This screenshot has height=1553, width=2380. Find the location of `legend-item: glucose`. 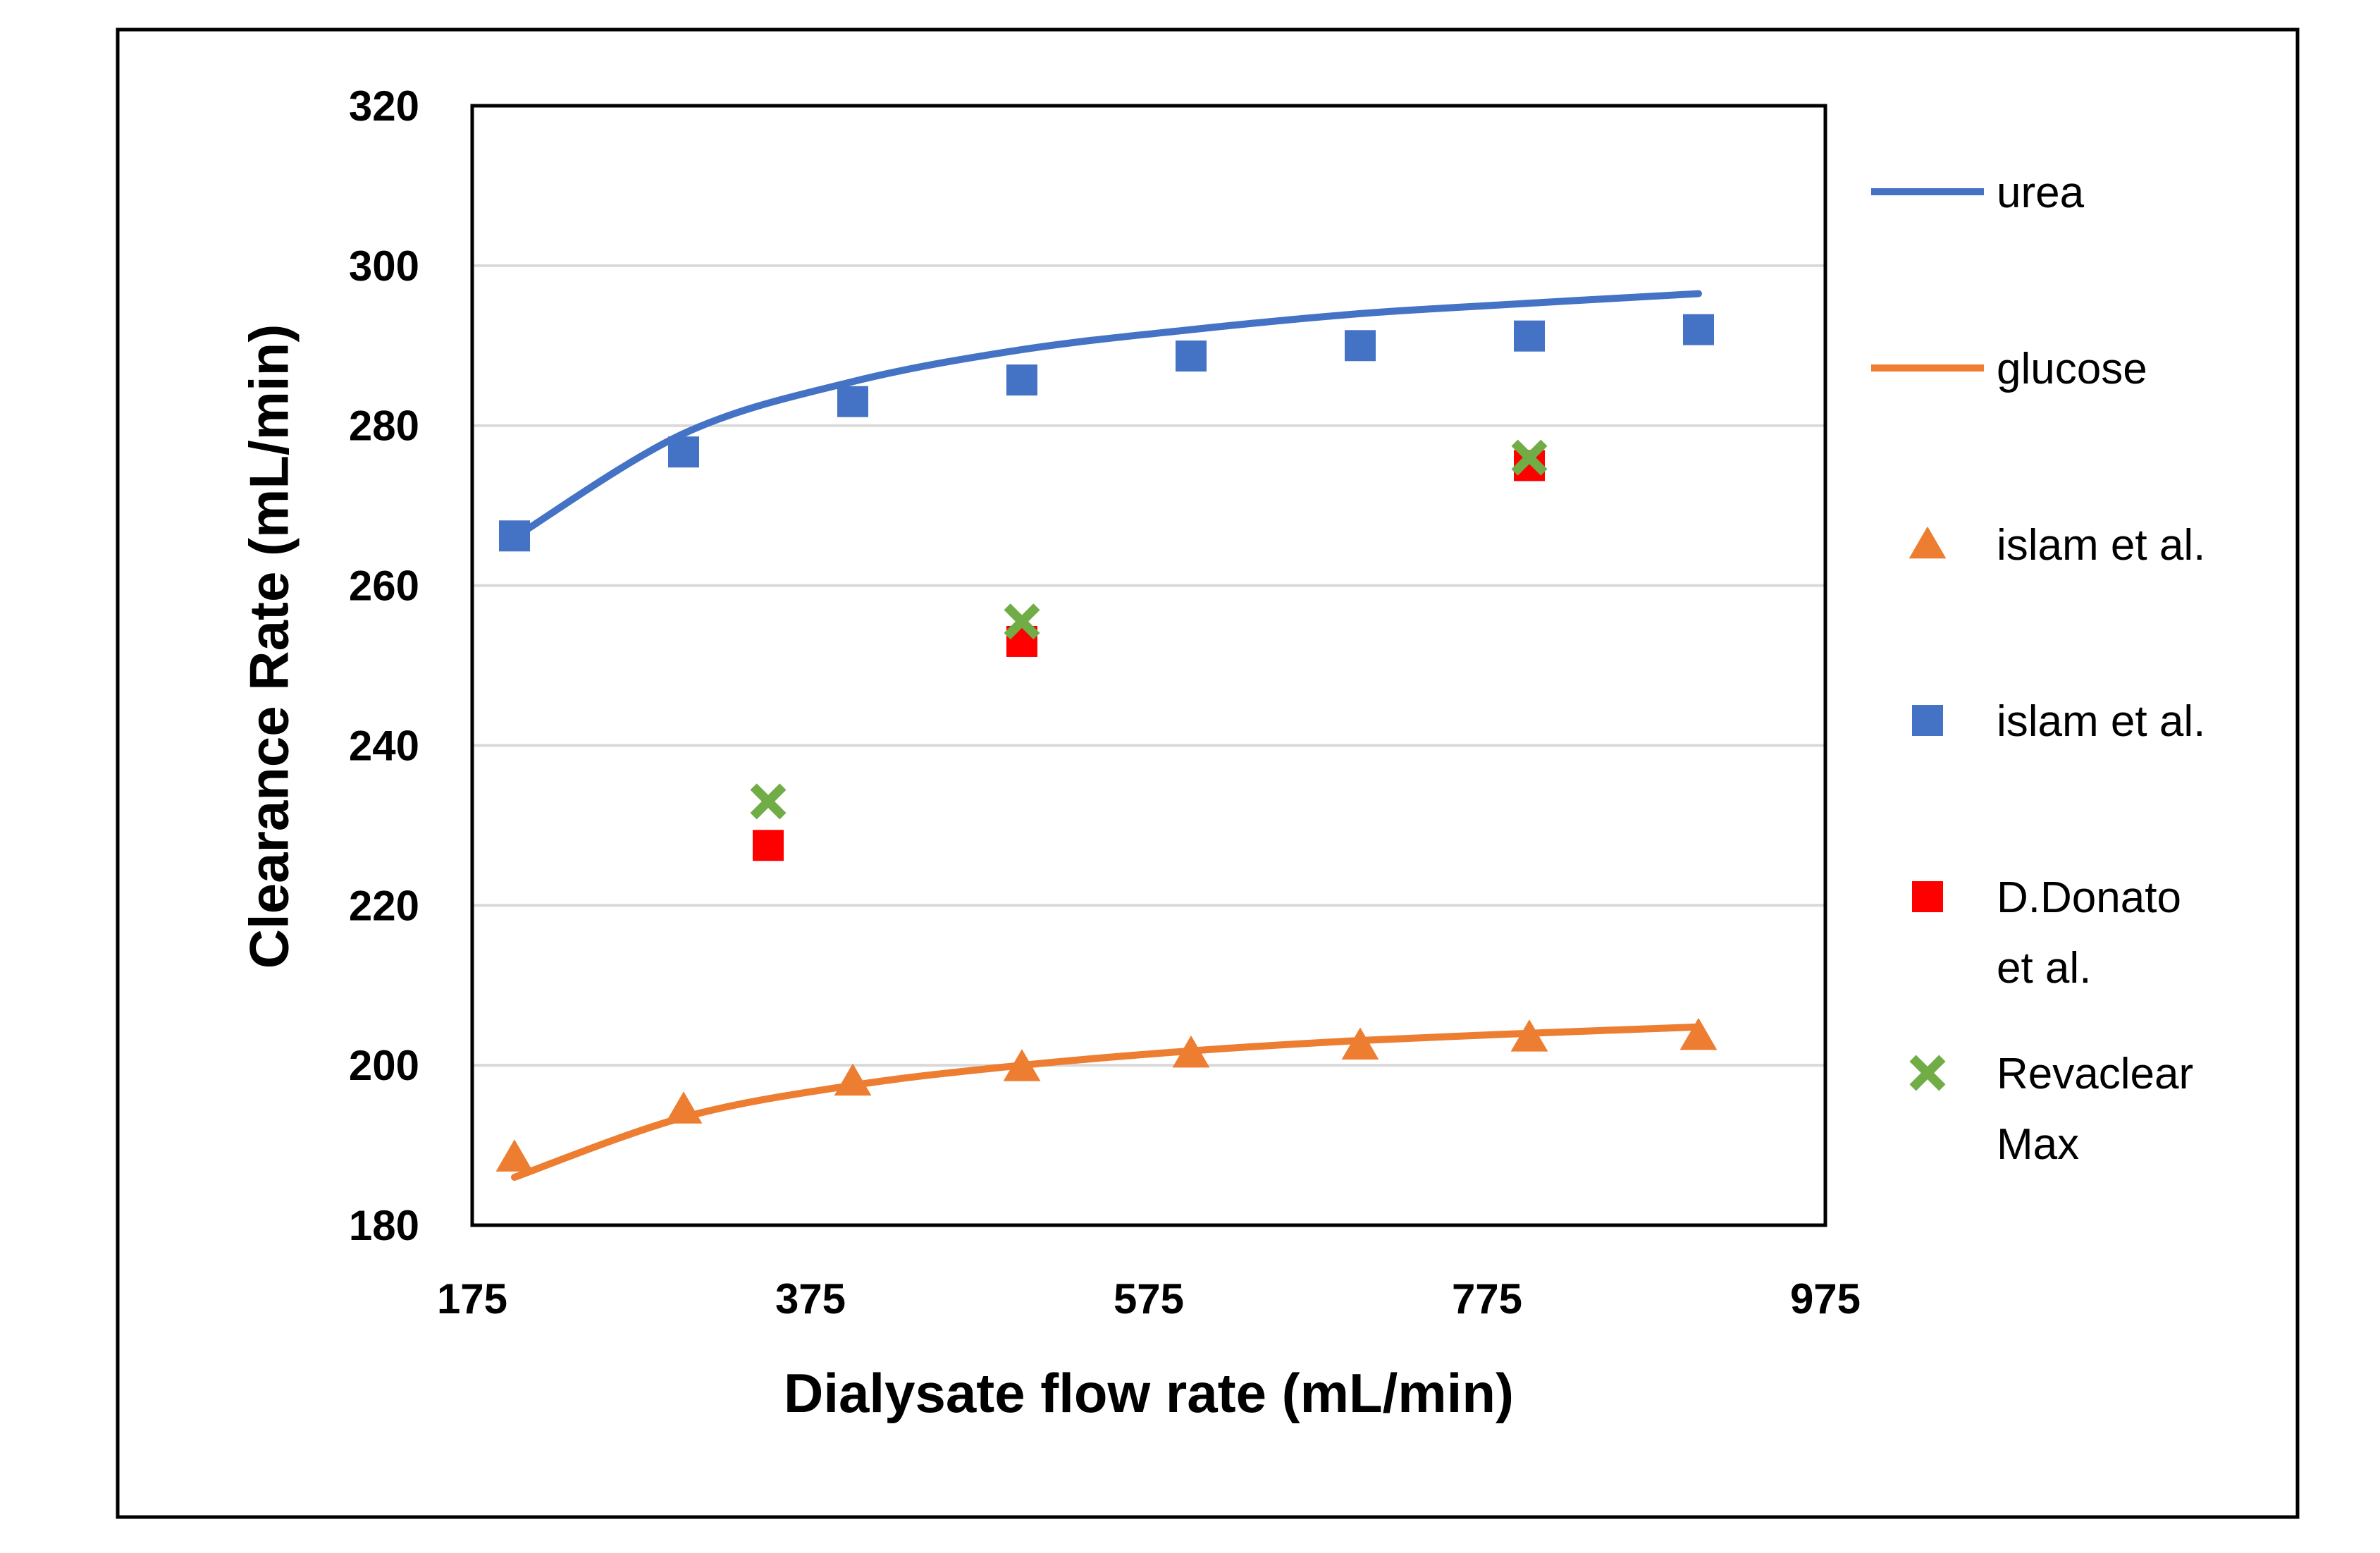

legend-item: glucose is located at coordinates (2009, 369).